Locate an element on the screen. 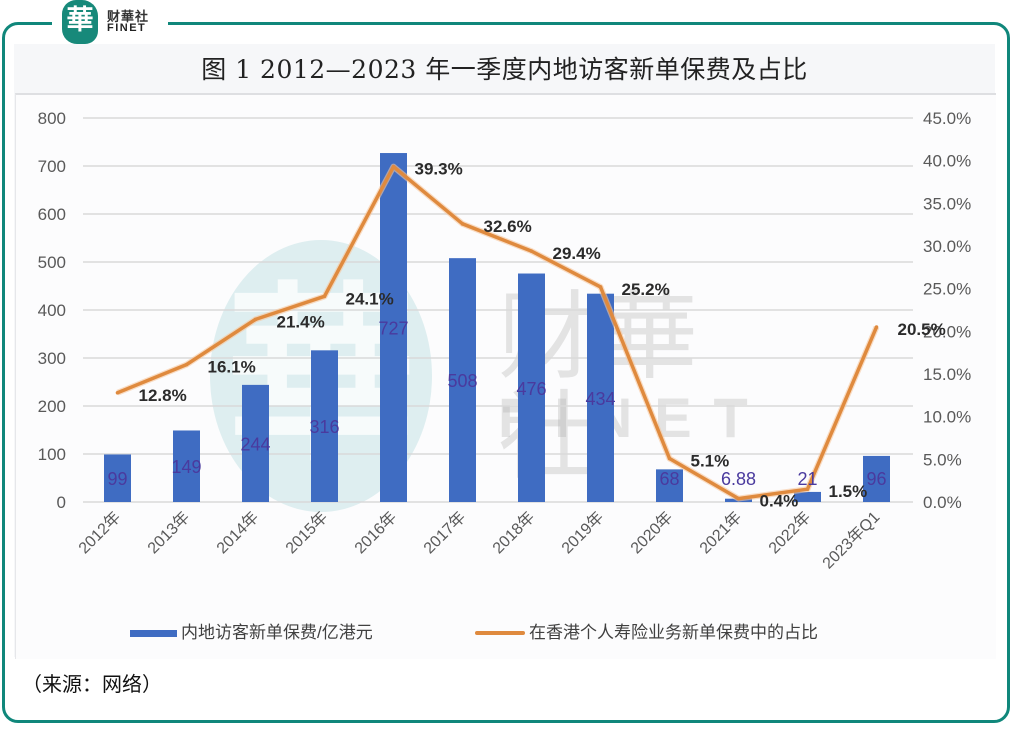 The image size is (1015, 746). y-left-tick-label: 200 is located at coordinates (52, 406).